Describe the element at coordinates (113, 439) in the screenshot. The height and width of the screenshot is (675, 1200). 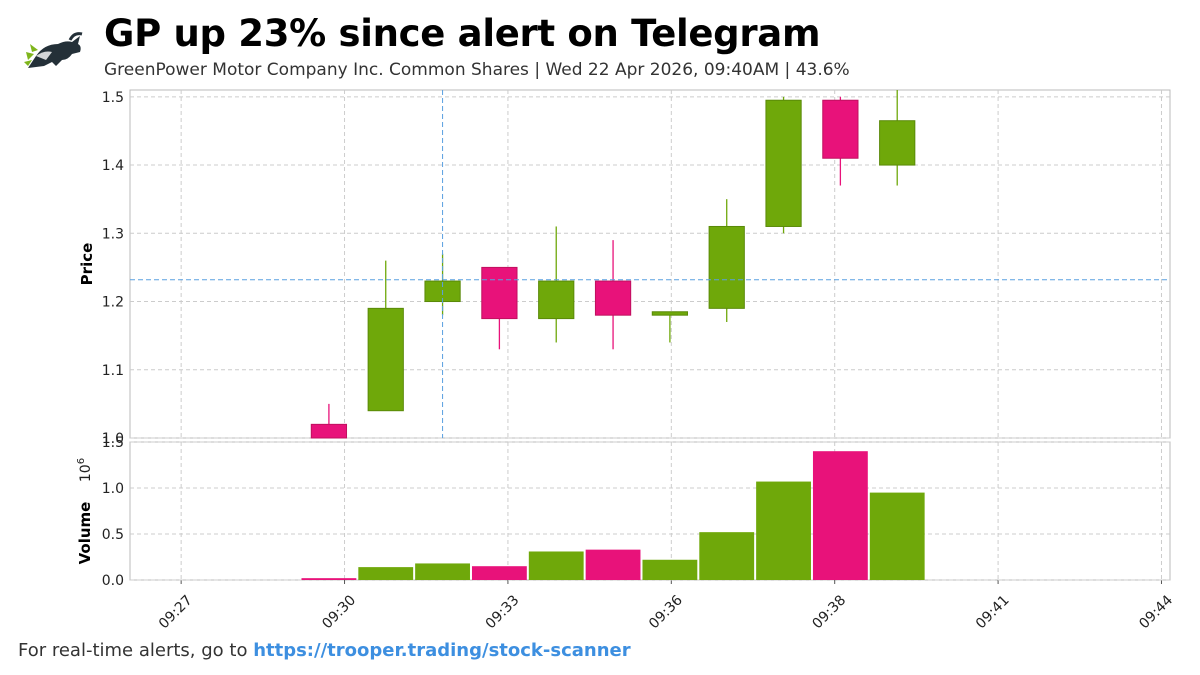
I see `price-y-tick-label: 1.0` at that location.